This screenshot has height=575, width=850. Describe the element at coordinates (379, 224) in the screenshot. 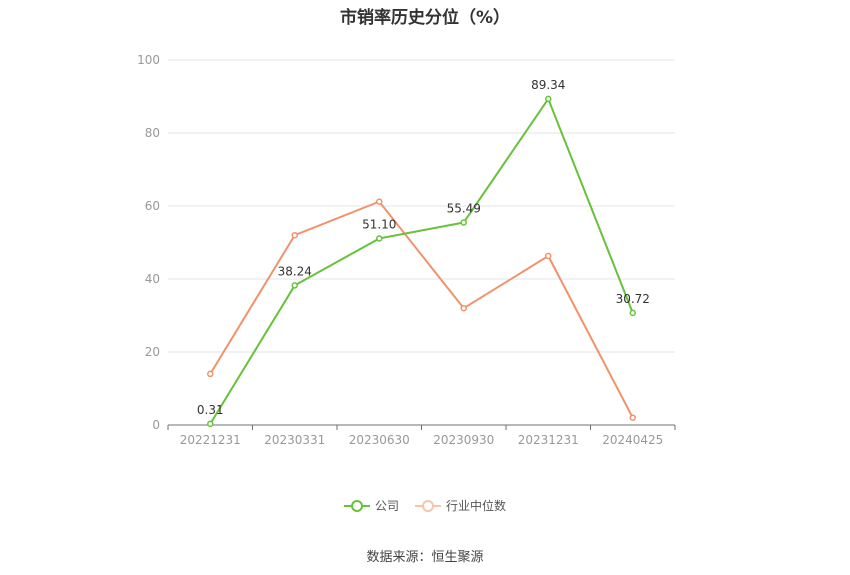

I see `data-label-company: 51.10` at that location.